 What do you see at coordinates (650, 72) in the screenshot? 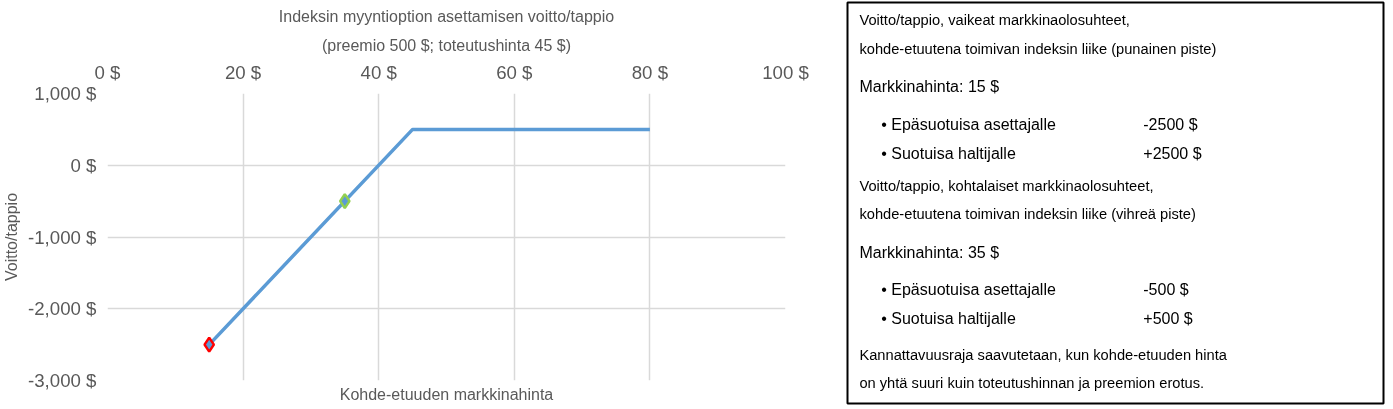
I see `x-tick-label: 80 $` at bounding box center [650, 72].